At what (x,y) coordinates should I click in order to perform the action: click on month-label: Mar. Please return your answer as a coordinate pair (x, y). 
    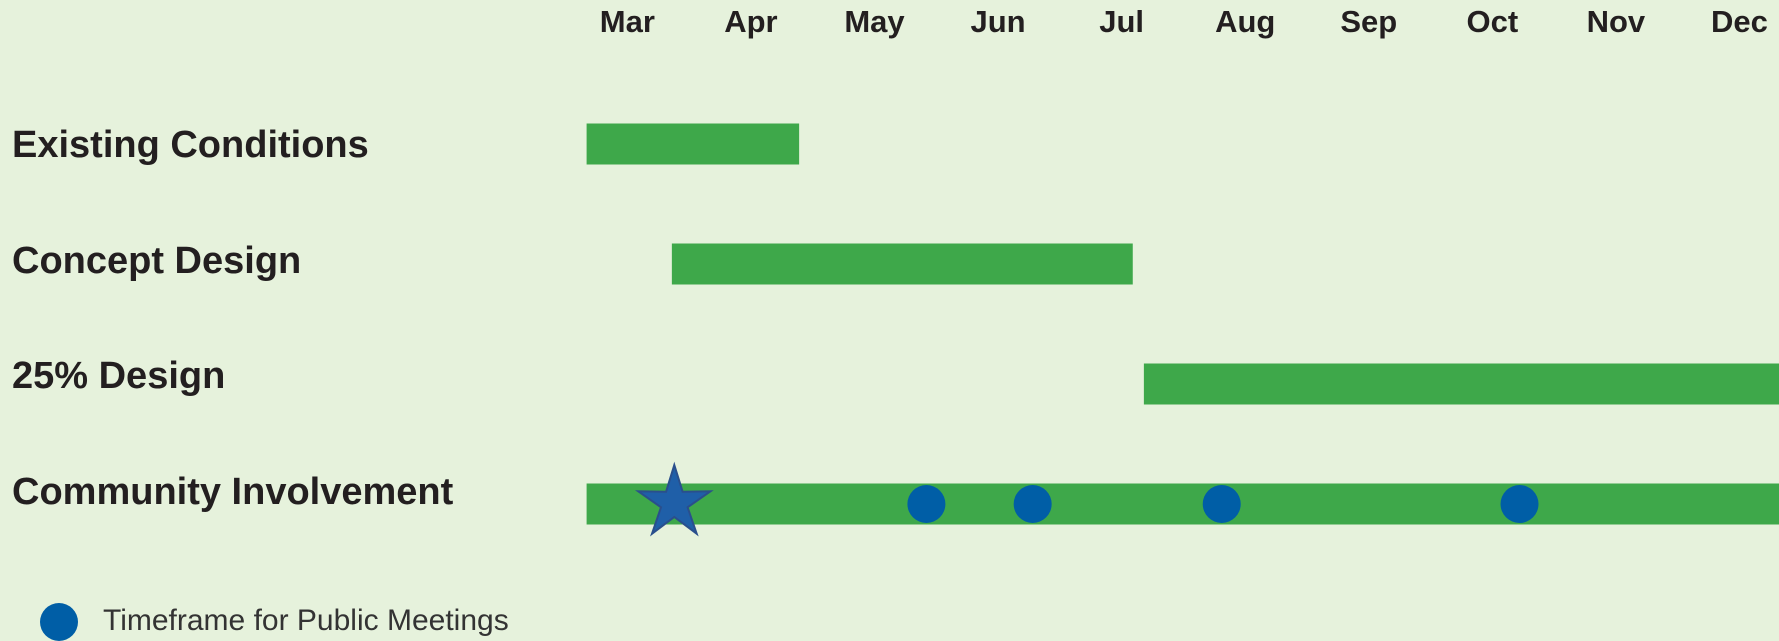
    Looking at the image, I should click on (627, 21).